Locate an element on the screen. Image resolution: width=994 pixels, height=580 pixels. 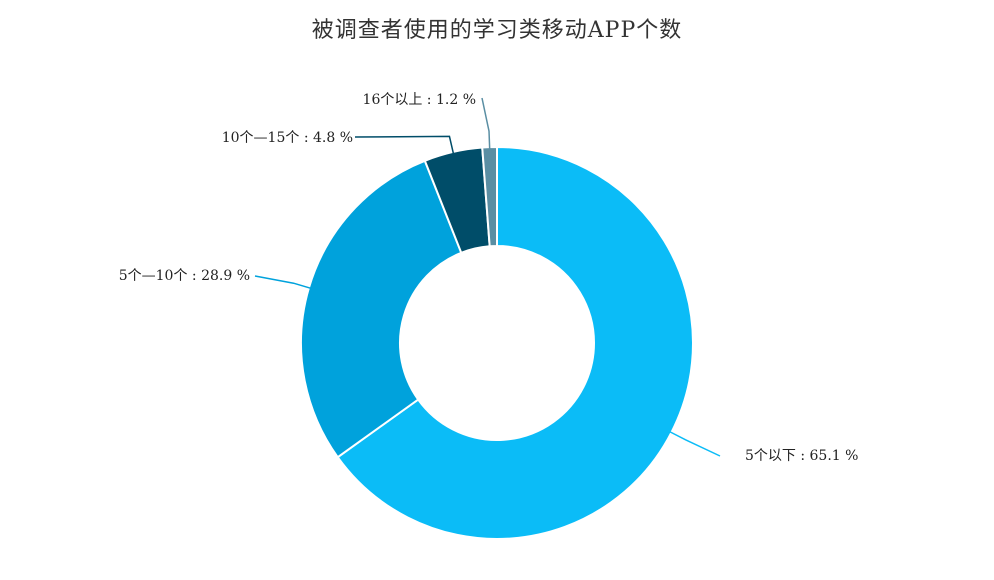
slice-label: 10个—15个 : 4.8 % is located at coordinates (287, 138).